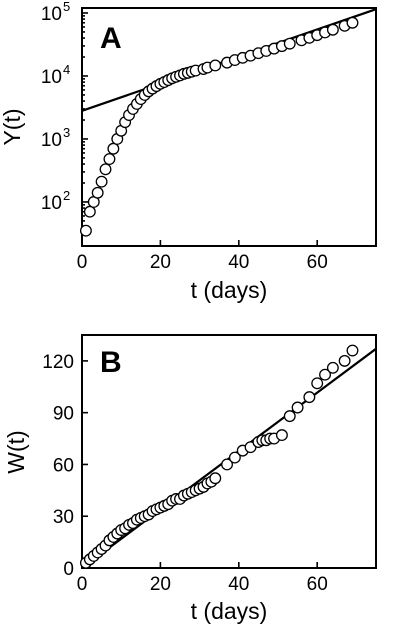 Image resolution: width=406 pixels, height=632 pixels. I want to click on y-tick-label: 0, so click(68, 569).